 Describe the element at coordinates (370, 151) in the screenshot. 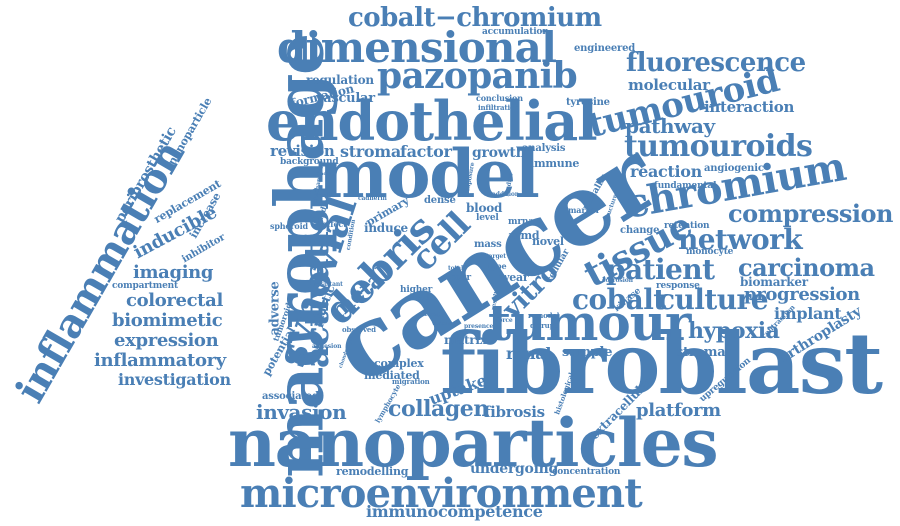

I see `word-stroma: stroma` at that location.